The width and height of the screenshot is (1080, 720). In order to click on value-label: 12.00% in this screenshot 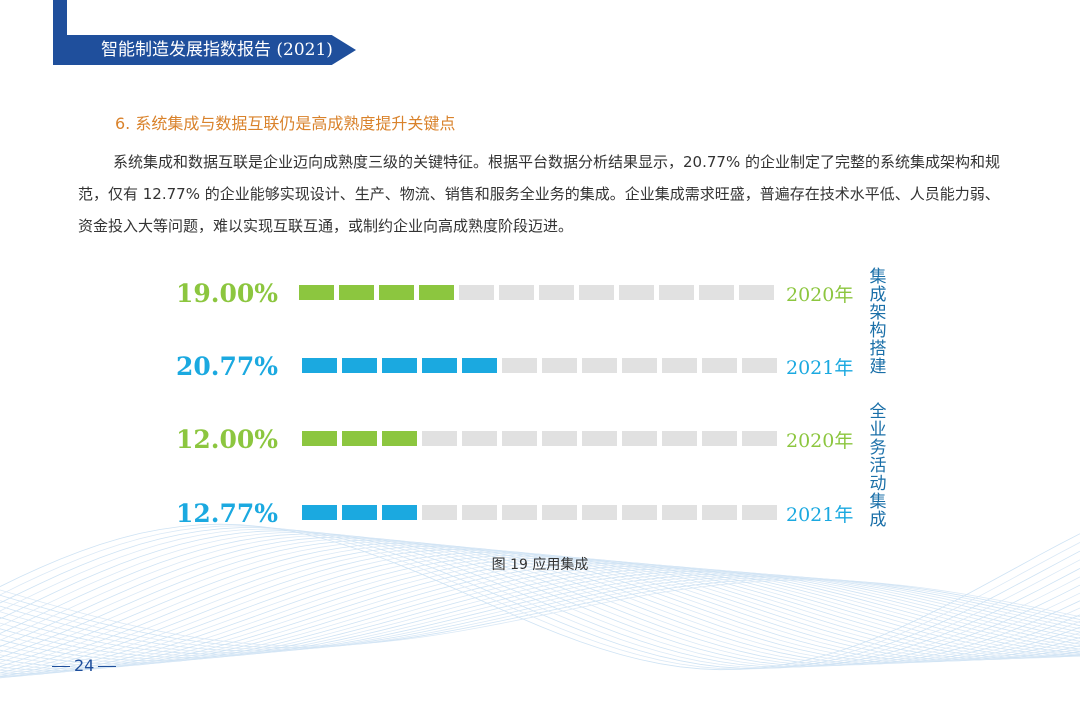, I will do `click(227, 439)`.